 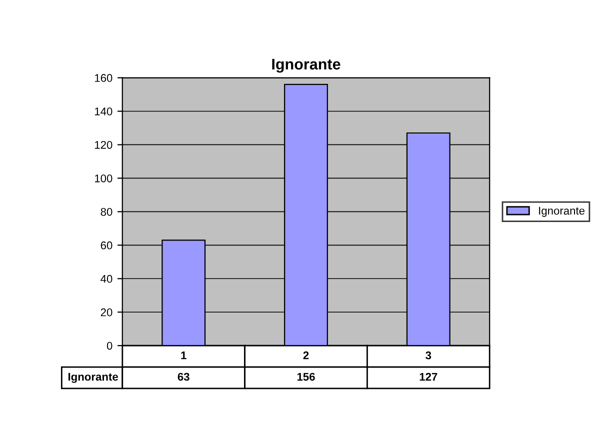 What do you see at coordinates (103, 112) in the screenshot?
I see `y-tick-label: 140` at bounding box center [103, 112].